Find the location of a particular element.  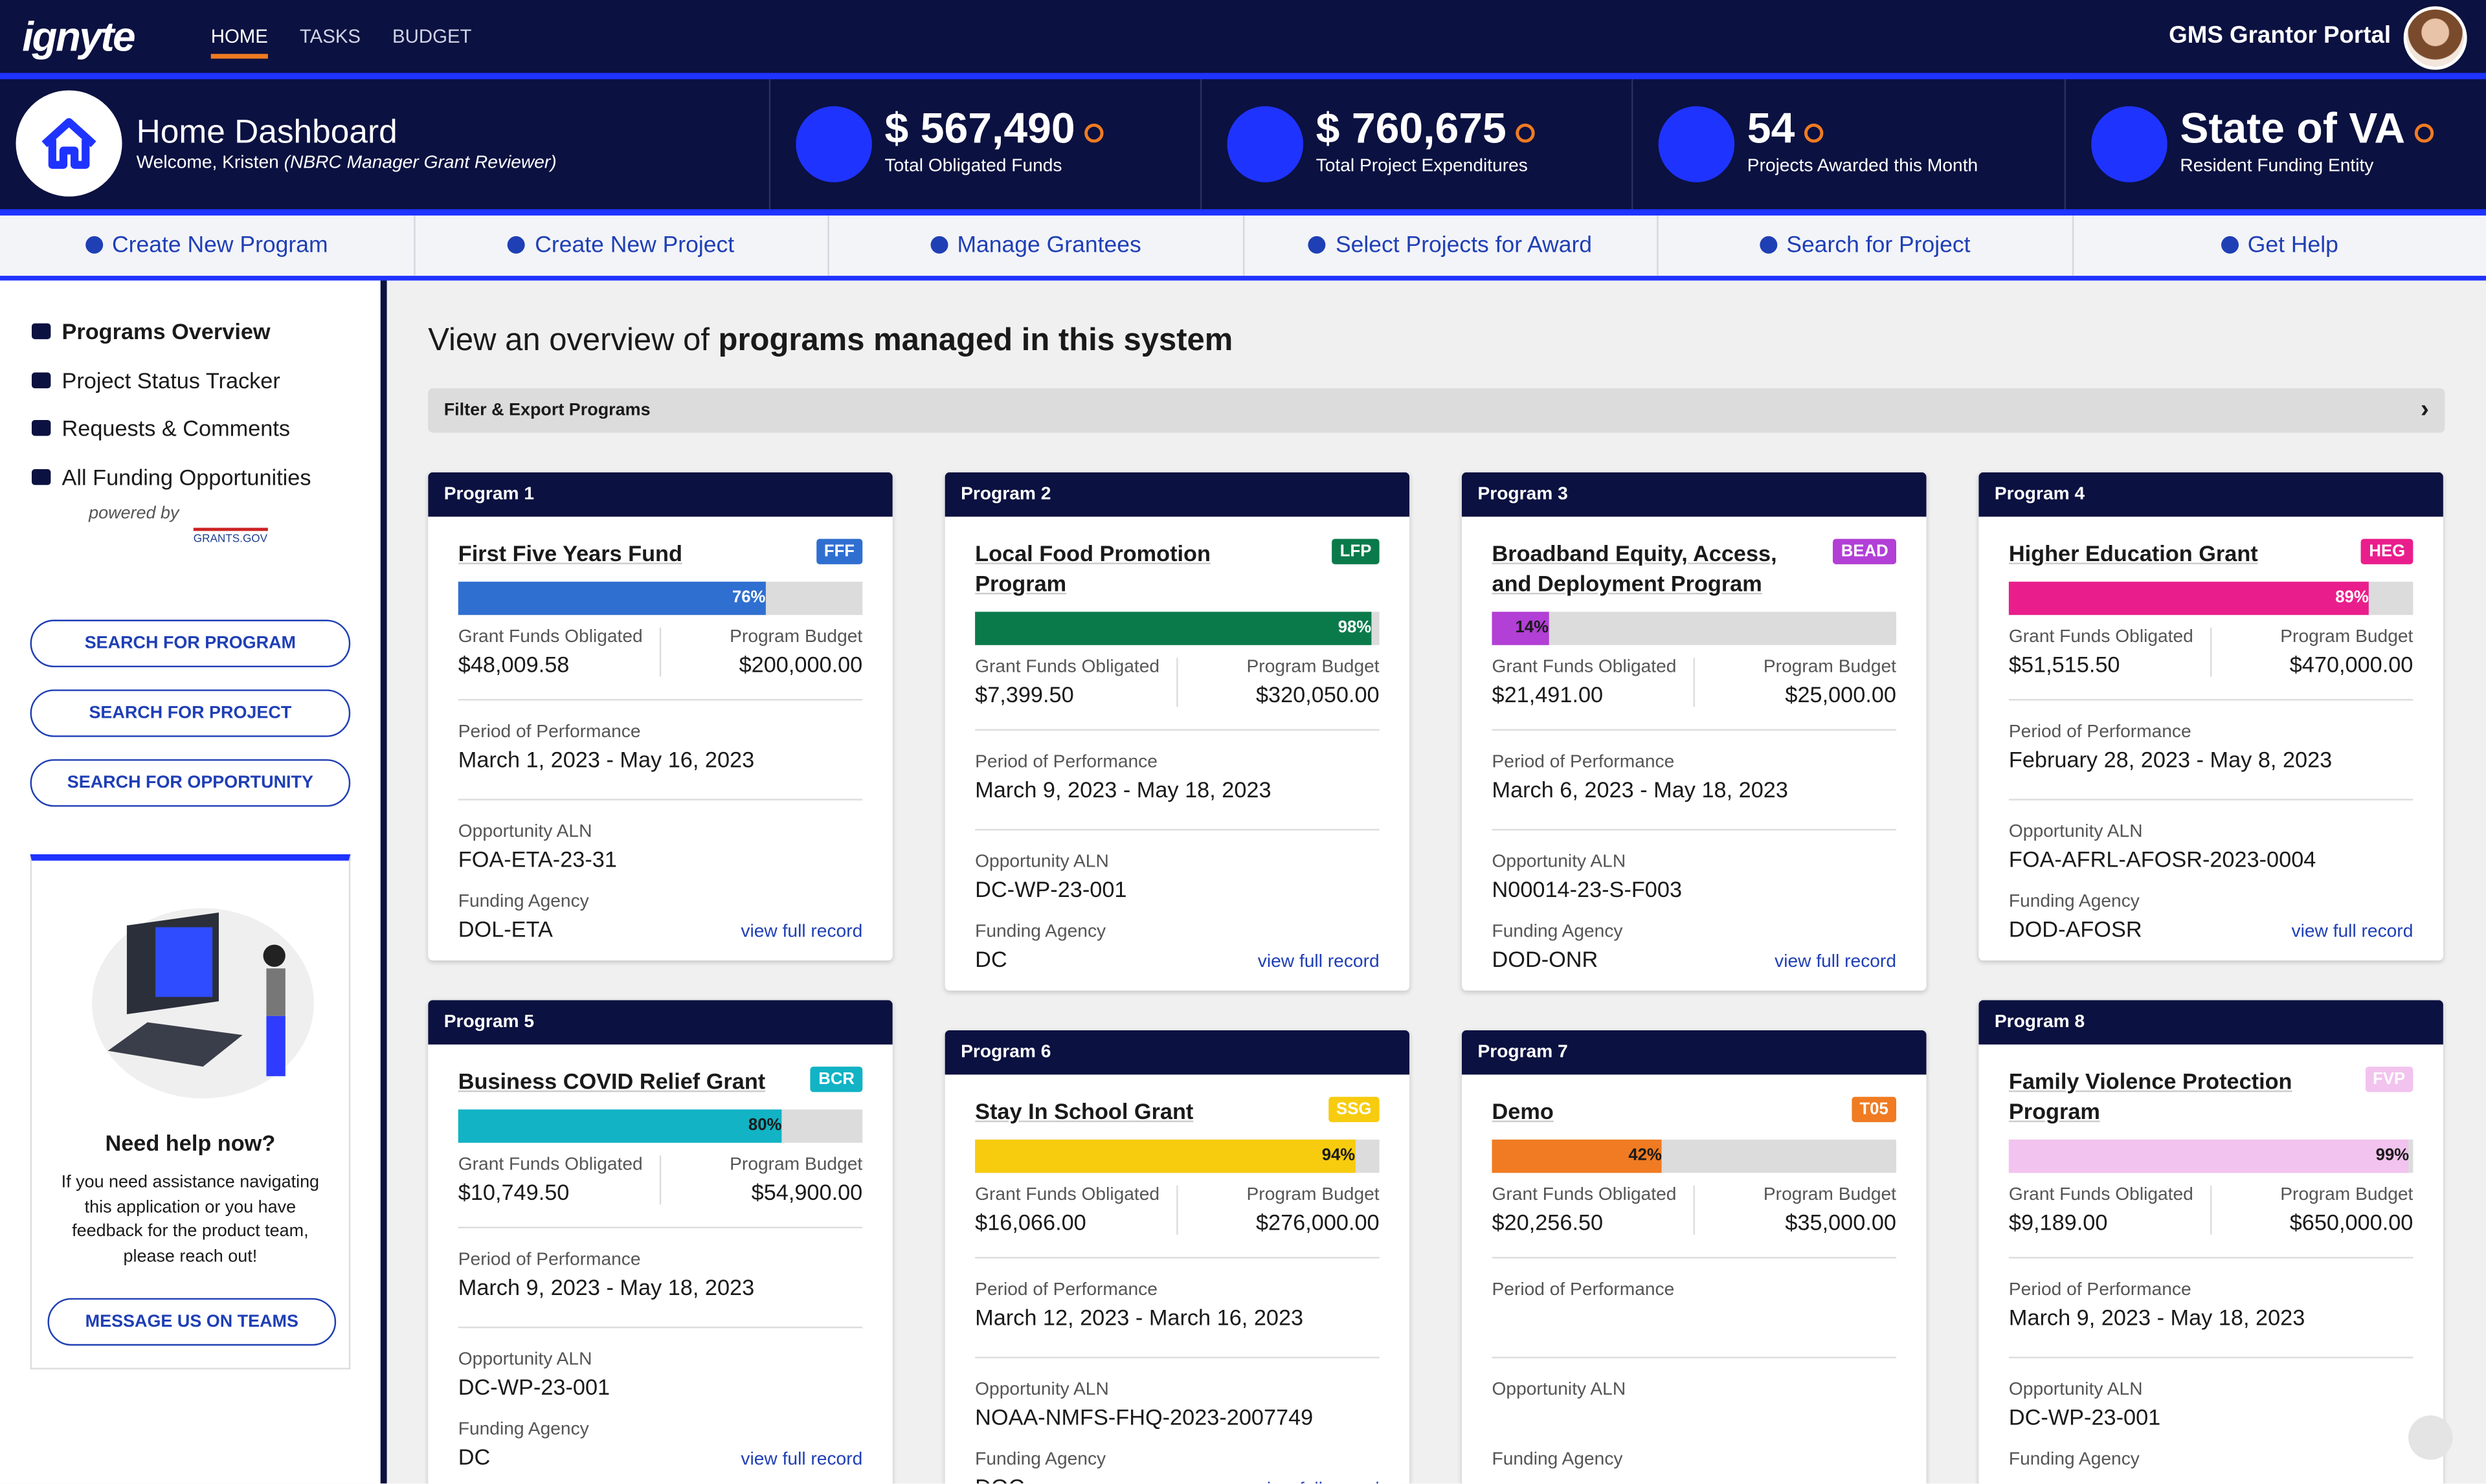

agency-row: Funding Agency DOC view full record is located at coordinates (1177, 1466).